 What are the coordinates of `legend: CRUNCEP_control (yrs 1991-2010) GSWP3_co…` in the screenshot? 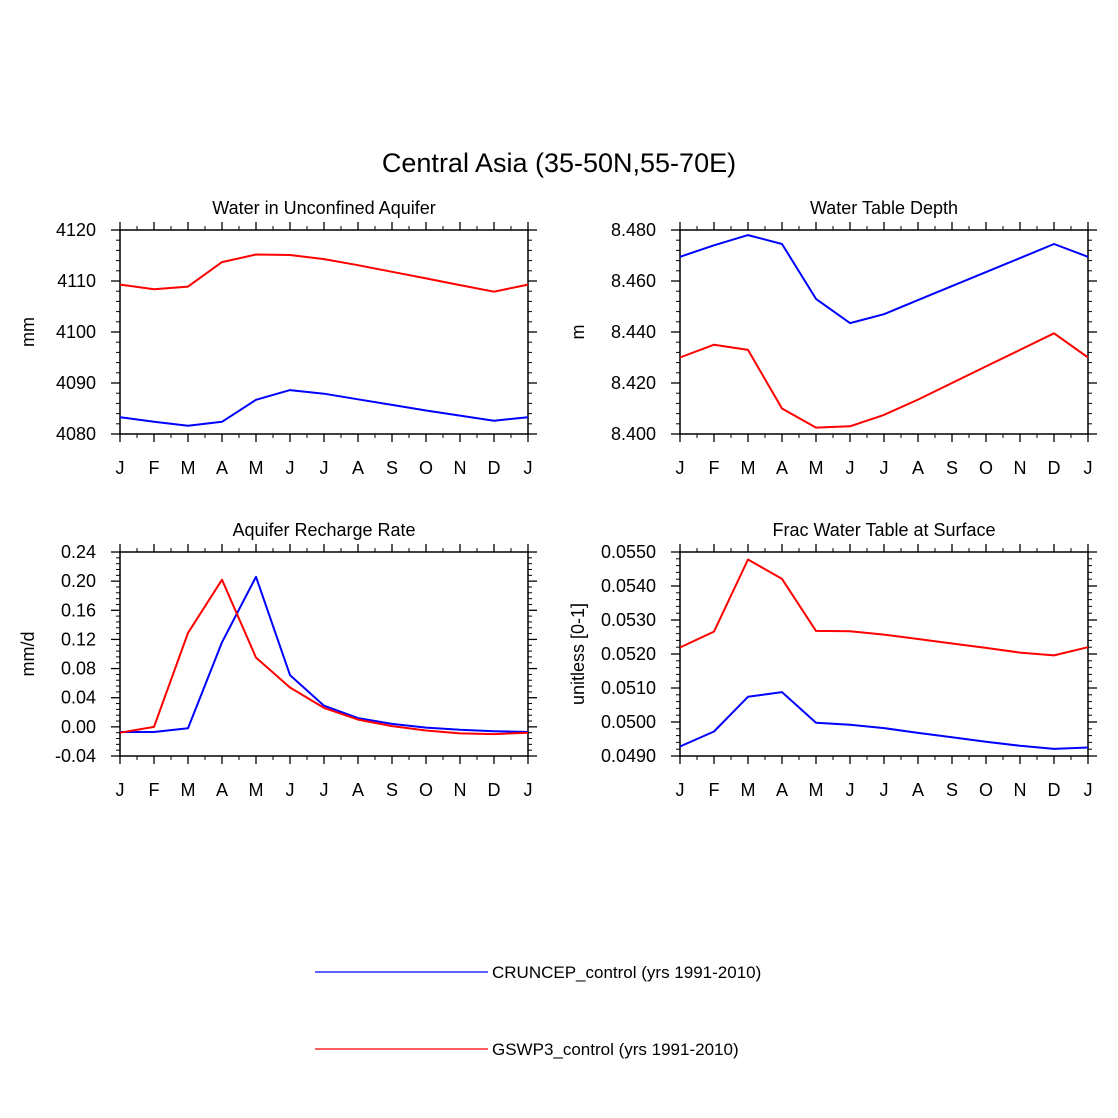 It's located at (538, 1011).